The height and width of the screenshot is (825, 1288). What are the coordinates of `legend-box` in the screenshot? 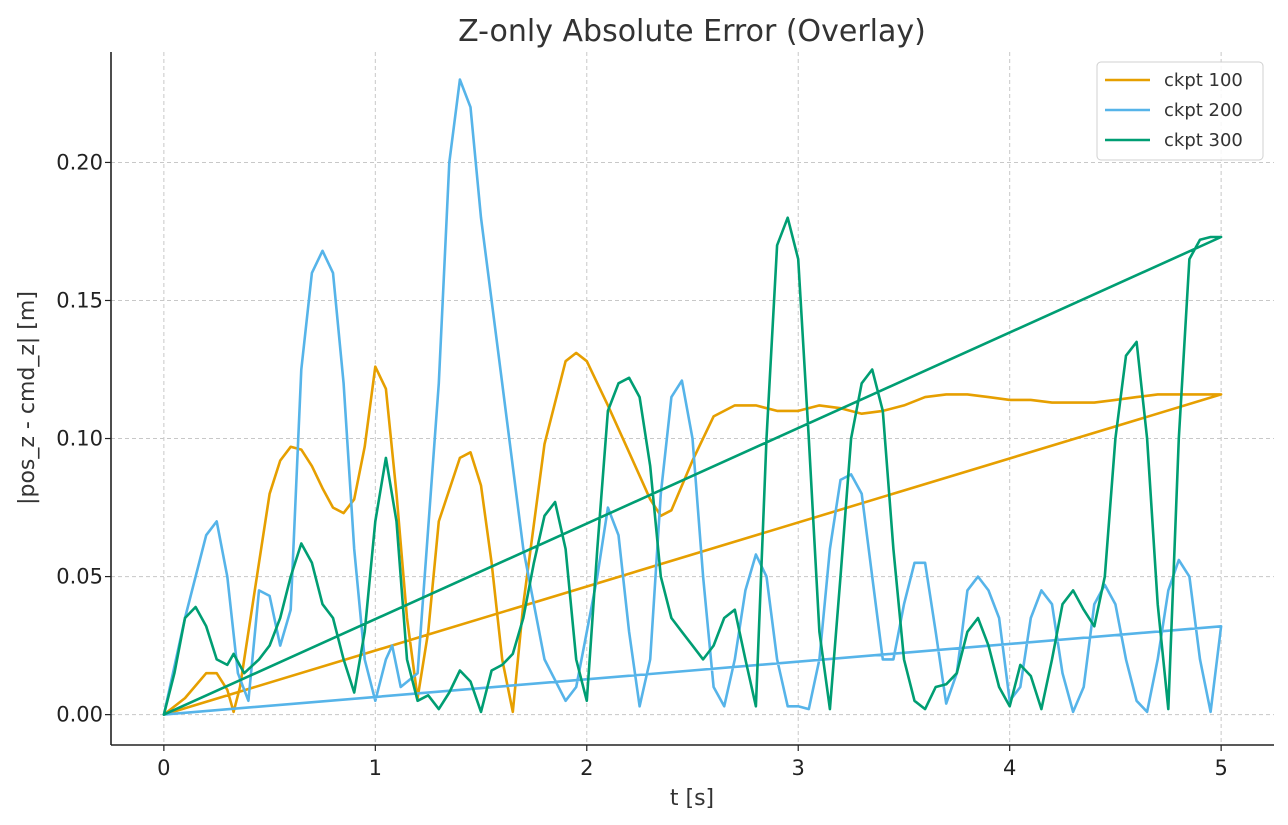 It's located at (1180, 111).